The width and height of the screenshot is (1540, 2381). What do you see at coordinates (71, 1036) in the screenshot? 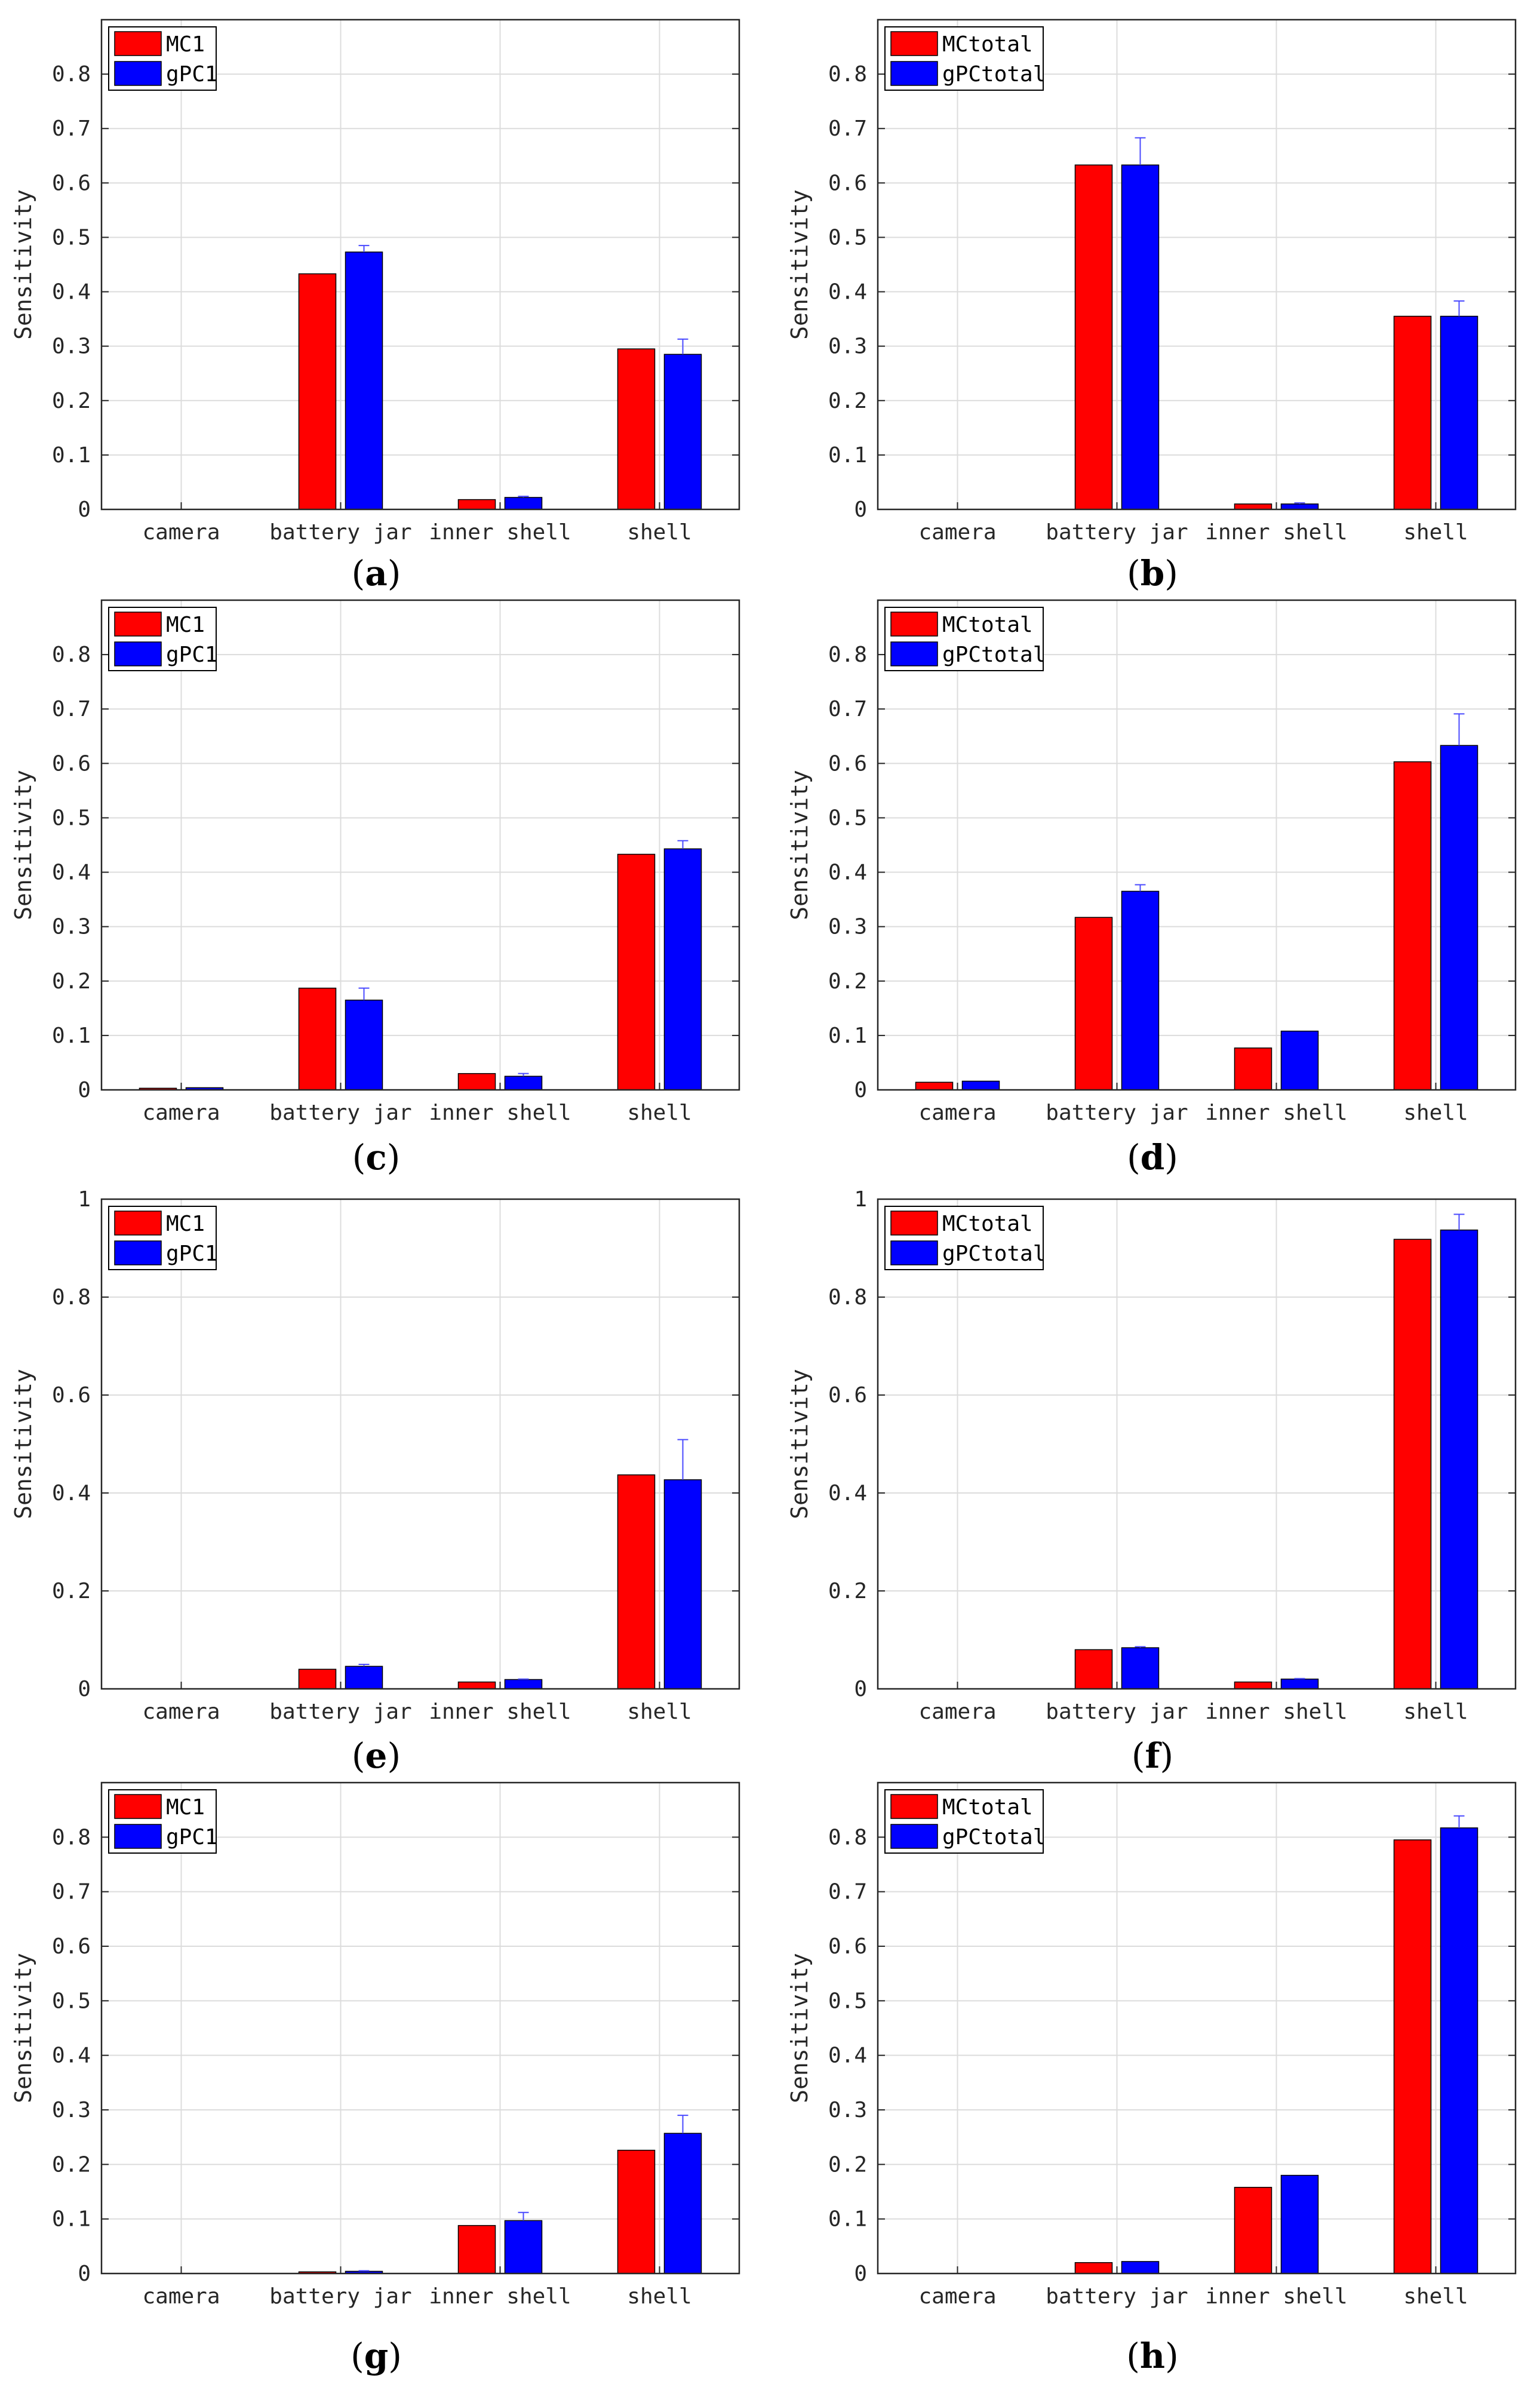
I see `y-tick-label: 0.1` at bounding box center [71, 1036].